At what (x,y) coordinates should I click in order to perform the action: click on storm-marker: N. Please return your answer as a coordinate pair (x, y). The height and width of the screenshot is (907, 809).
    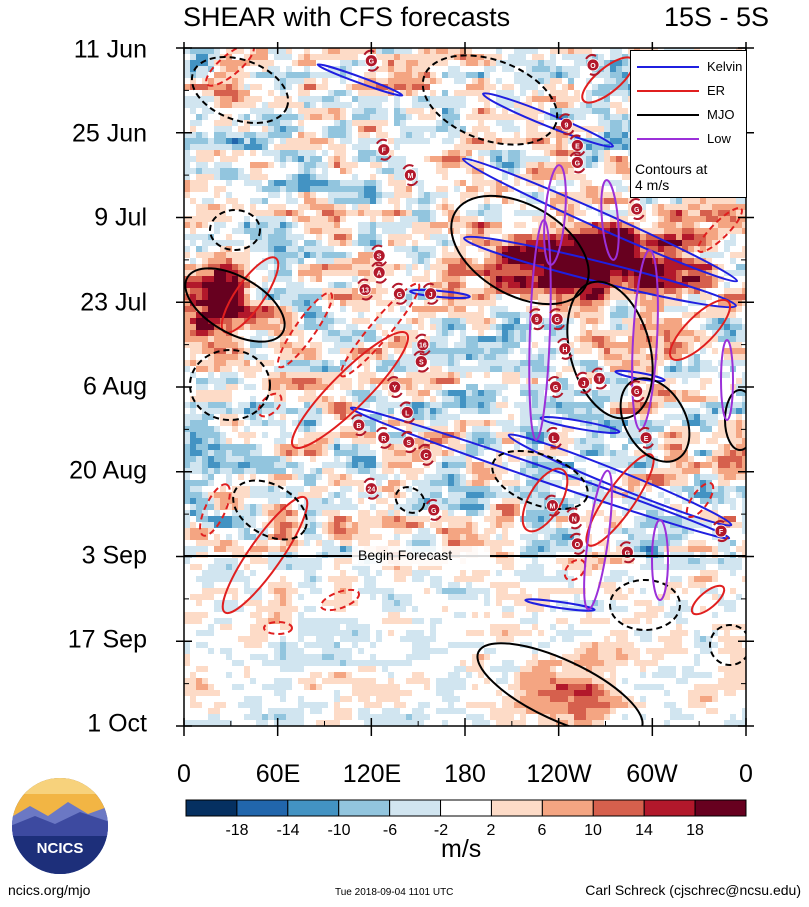
    Looking at the image, I should click on (574, 518).